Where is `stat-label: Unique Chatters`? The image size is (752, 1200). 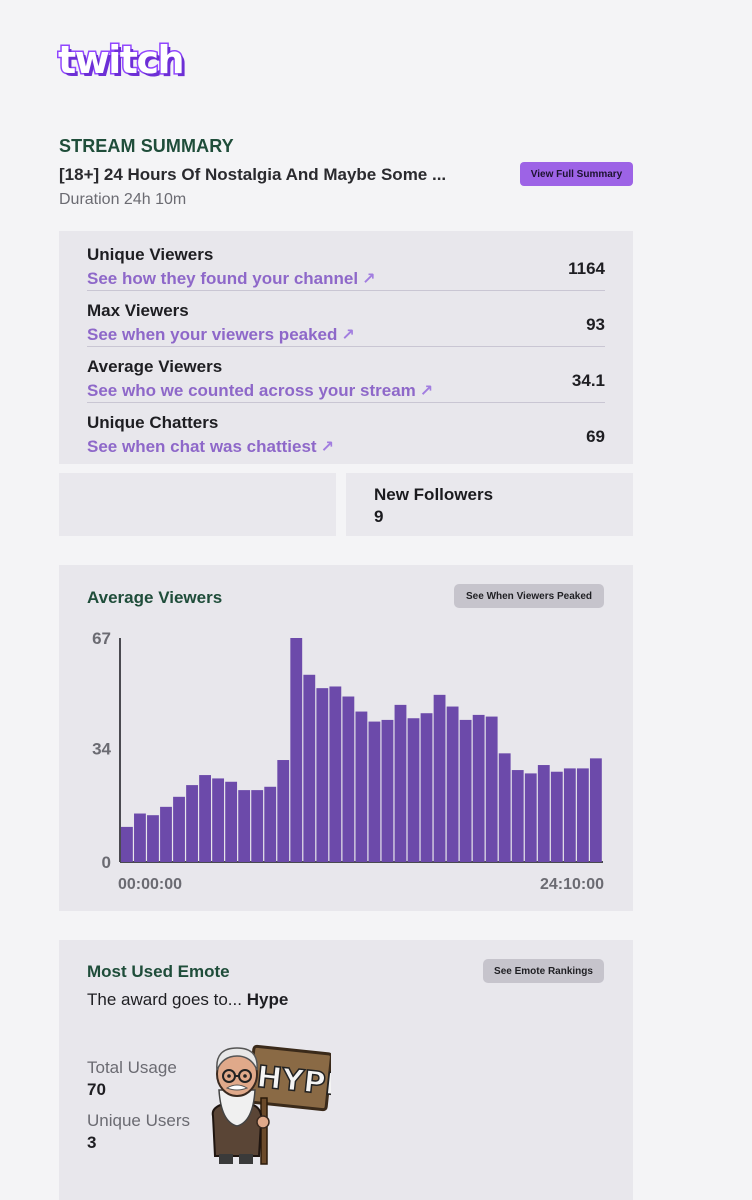 stat-label: Unique Chatters is located at coordinates (153, 422).